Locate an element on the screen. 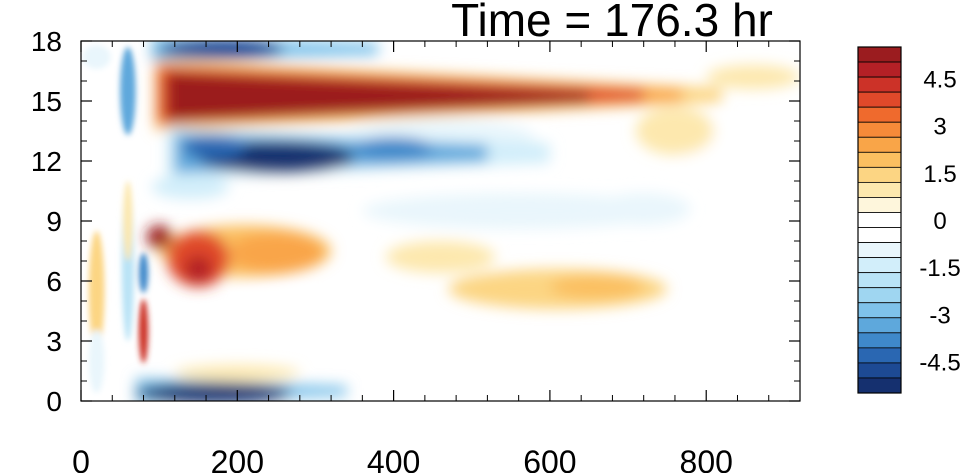 The image size is (965, 473). y-tick-label: 9 is located at coordinates (54, 221).